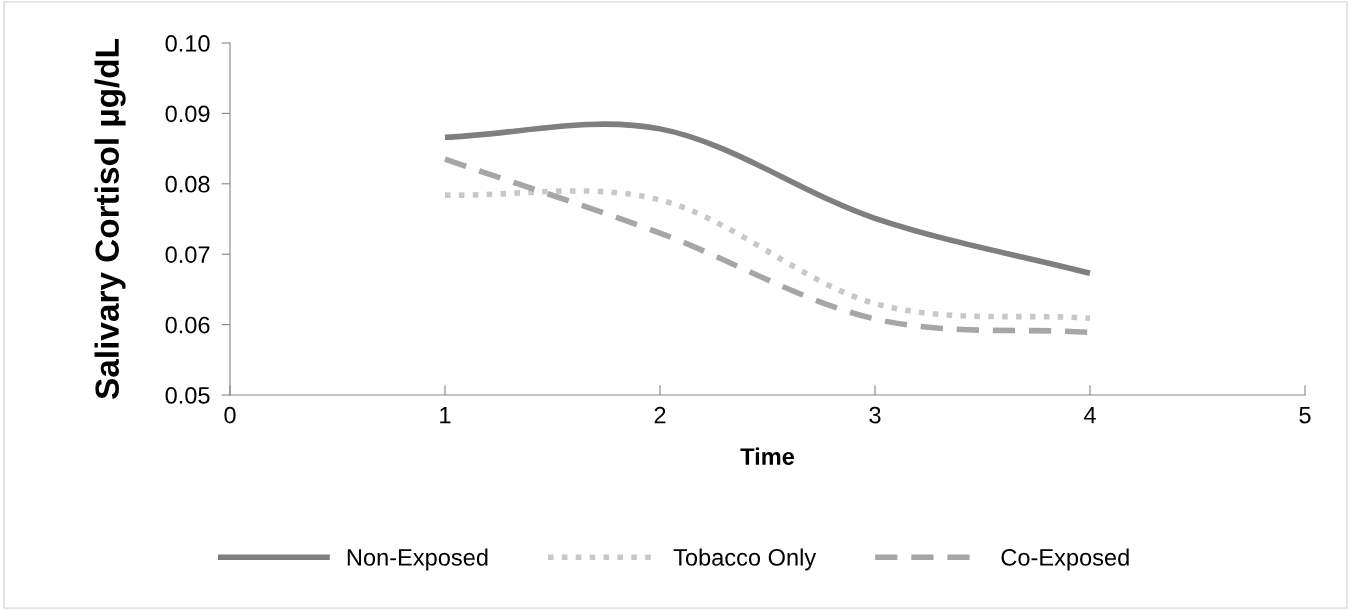  Describe the element at coordinates (1305, 415) in the screenshot. I see `x-tick-label: 5` at that location.